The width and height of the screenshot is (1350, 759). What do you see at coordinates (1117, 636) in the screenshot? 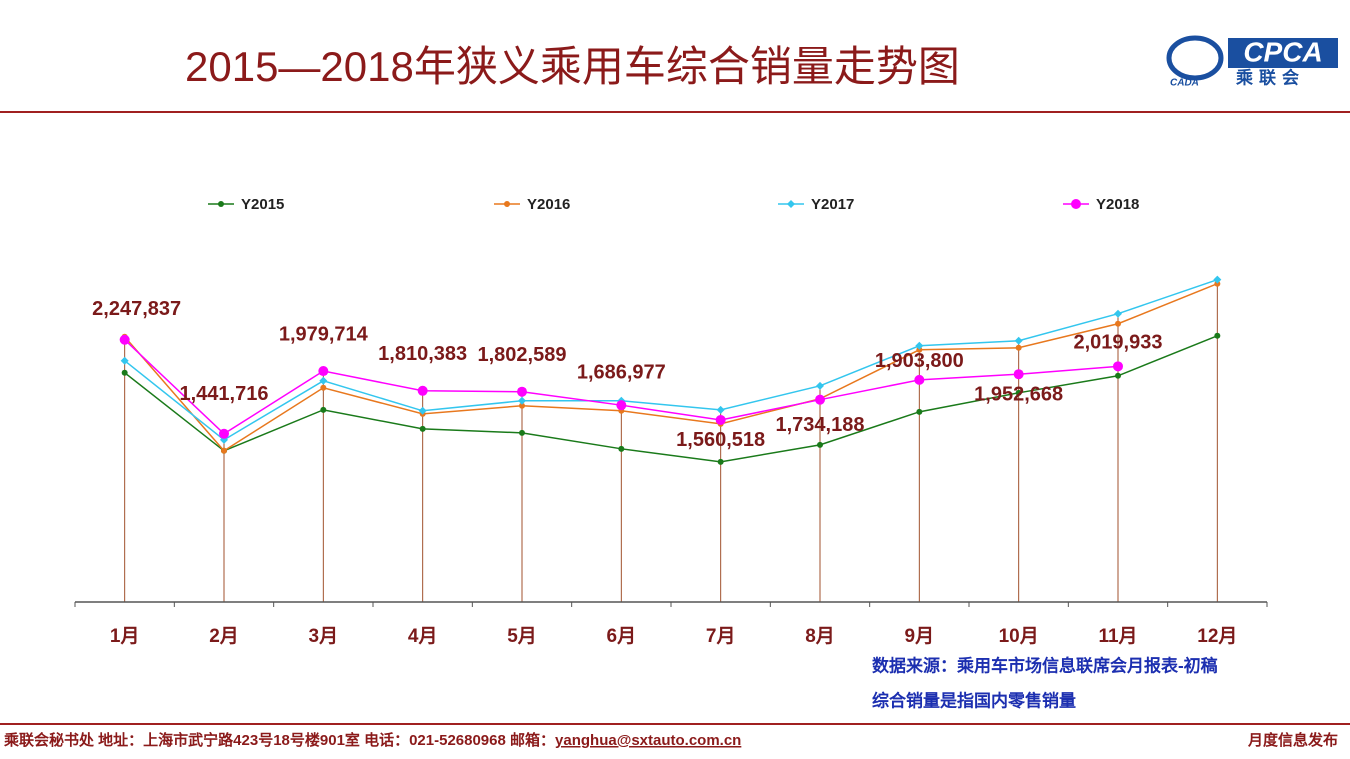
I see `x-tick-label: 11月` at bounding box center [1117, 636].